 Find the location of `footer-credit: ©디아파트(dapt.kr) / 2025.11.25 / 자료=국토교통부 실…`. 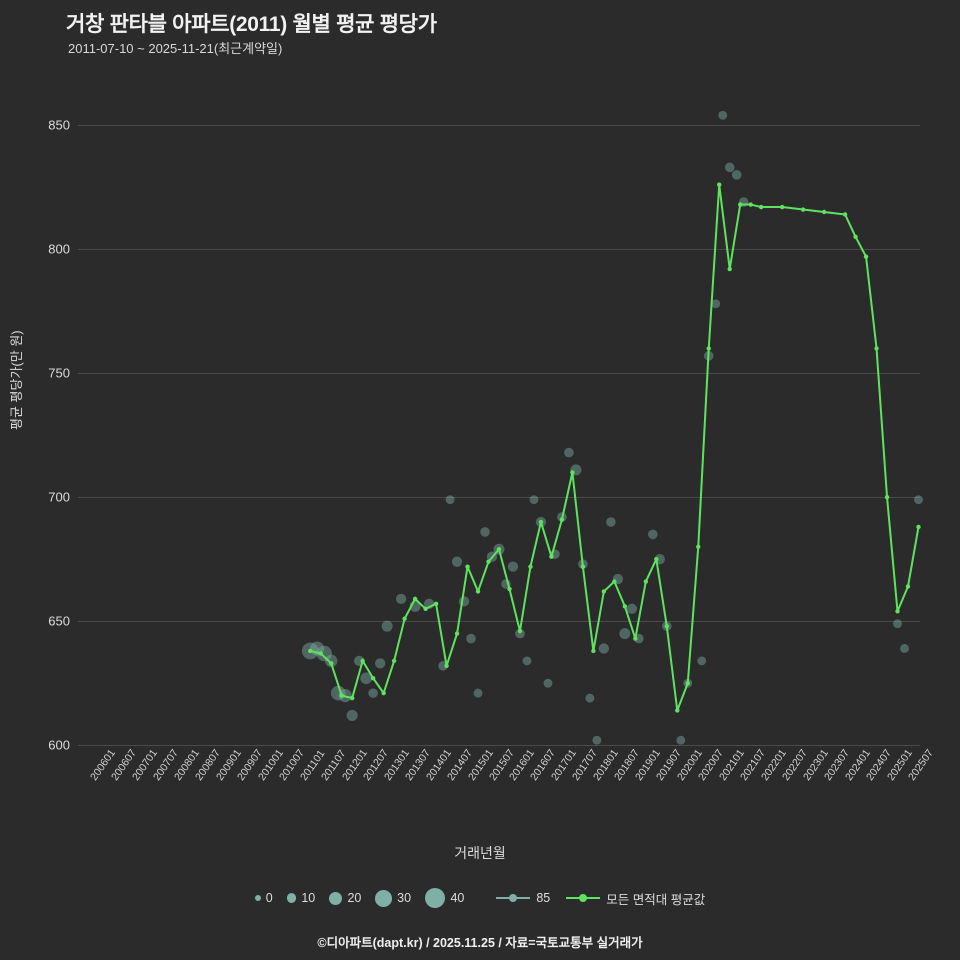

footer-credit: ©디아파트(dapt.kr) / 2025.11.25 / 자료=국토교통부 실… is located at coordinates (480, 943).